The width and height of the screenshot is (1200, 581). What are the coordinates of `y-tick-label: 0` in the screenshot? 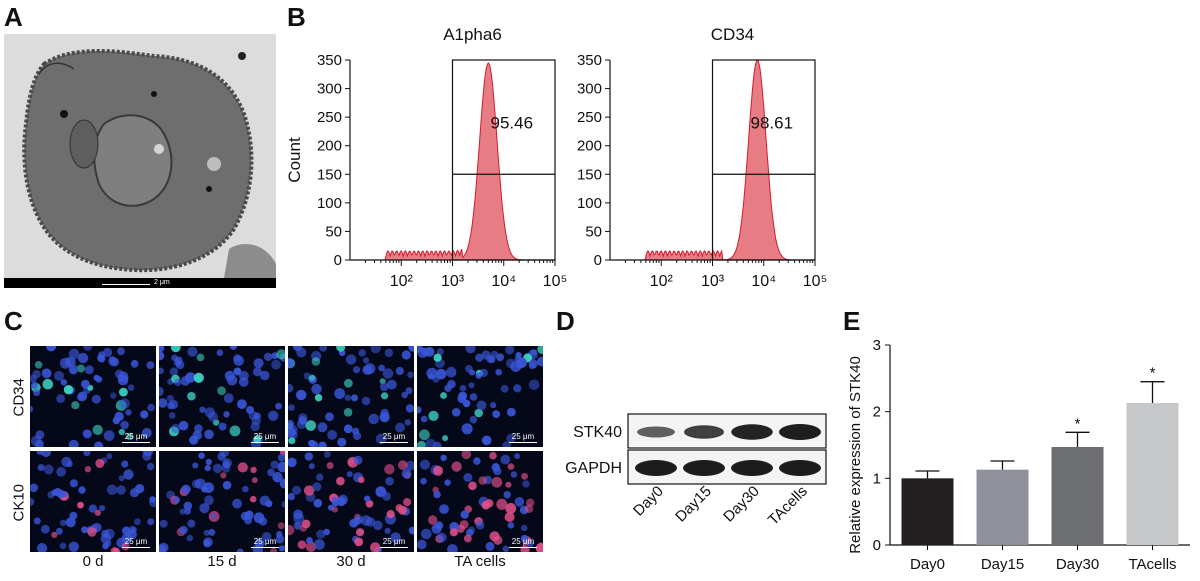 It's located at (598, 260).